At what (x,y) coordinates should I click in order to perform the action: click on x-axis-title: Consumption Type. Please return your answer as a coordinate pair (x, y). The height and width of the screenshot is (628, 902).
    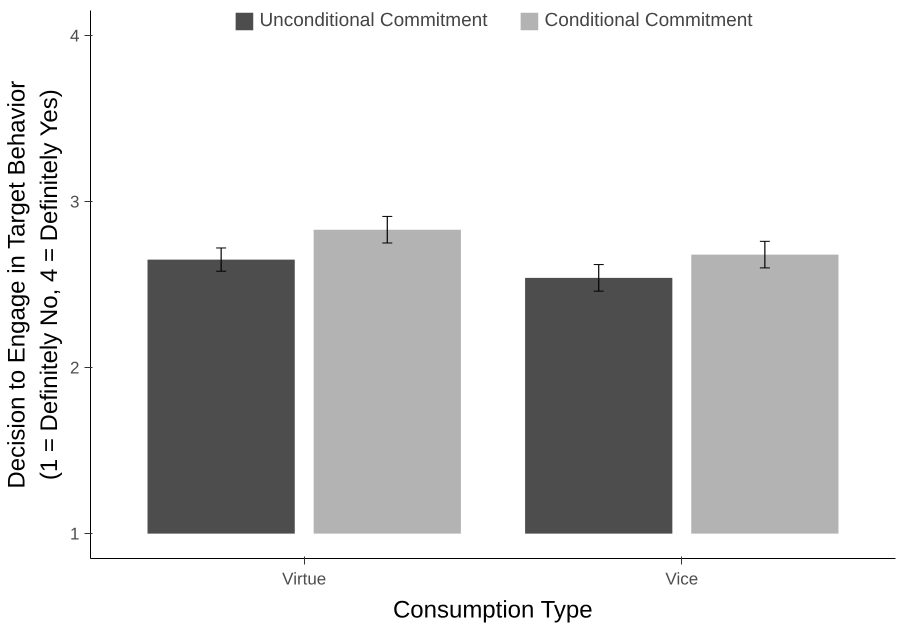
    Looking at the image, I should click on (492, 610).